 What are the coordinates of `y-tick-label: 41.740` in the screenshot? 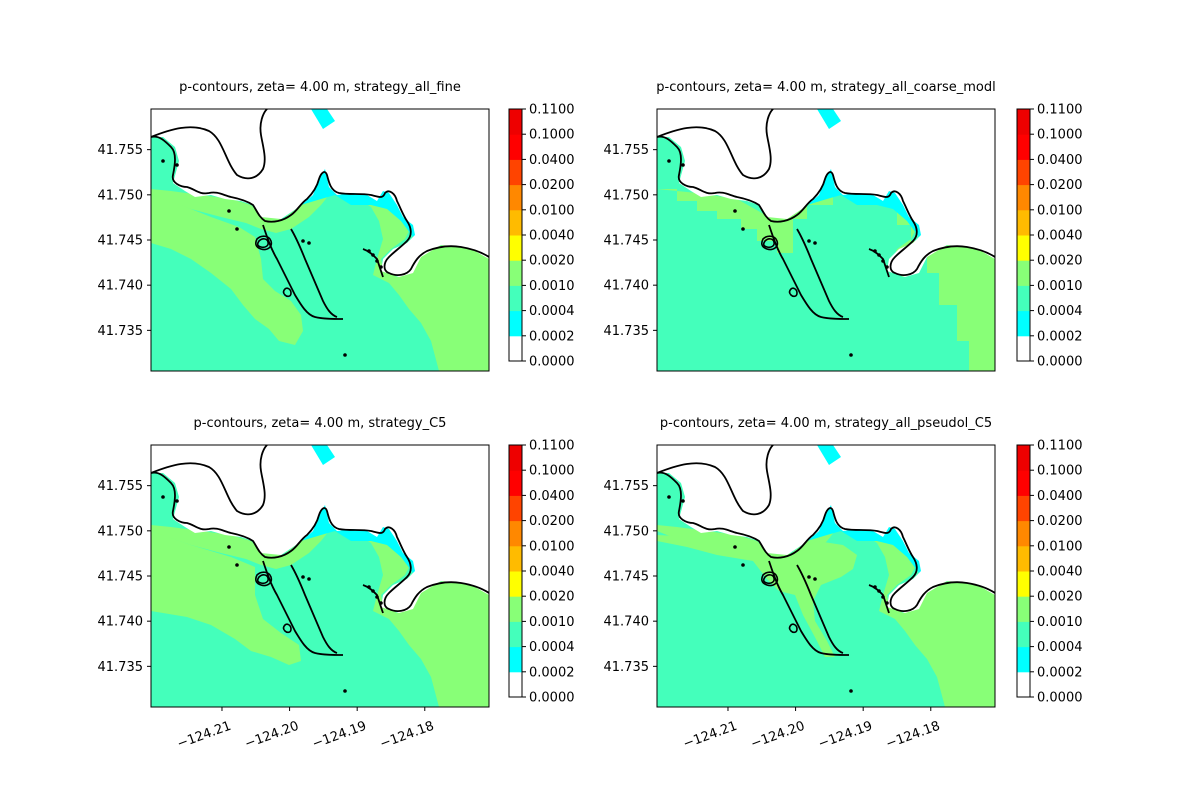 It's located at (627, 622).